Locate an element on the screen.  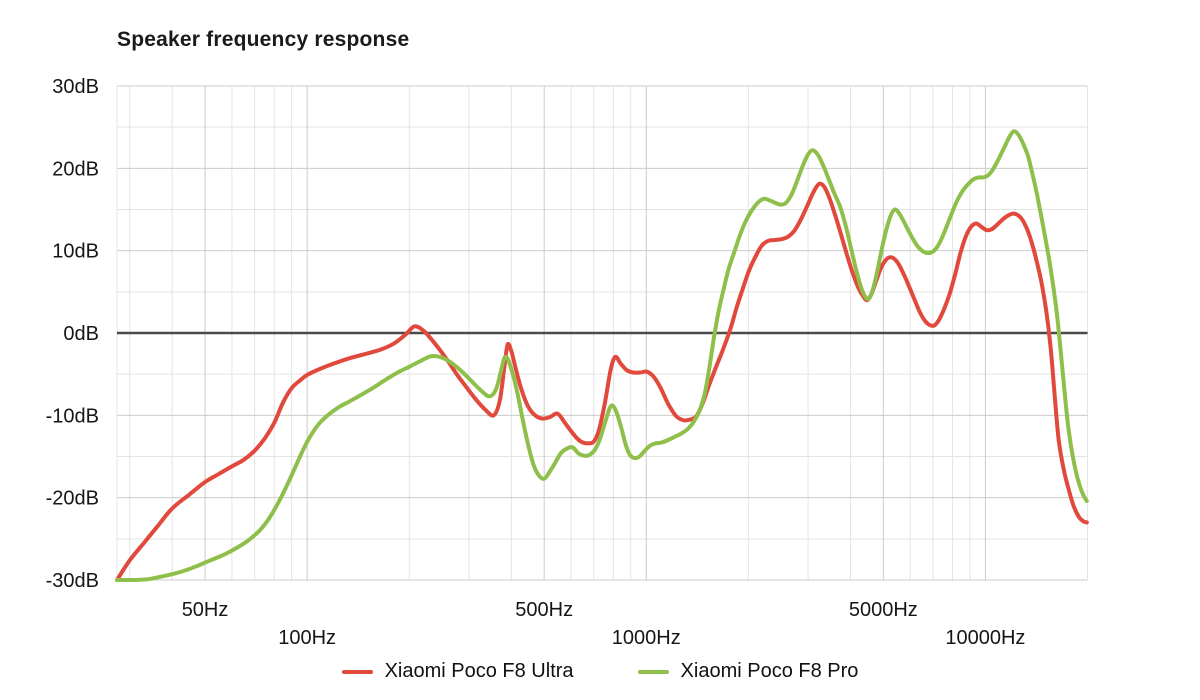
y-tick--10db: -10dB is located at coordinates (72, 416).